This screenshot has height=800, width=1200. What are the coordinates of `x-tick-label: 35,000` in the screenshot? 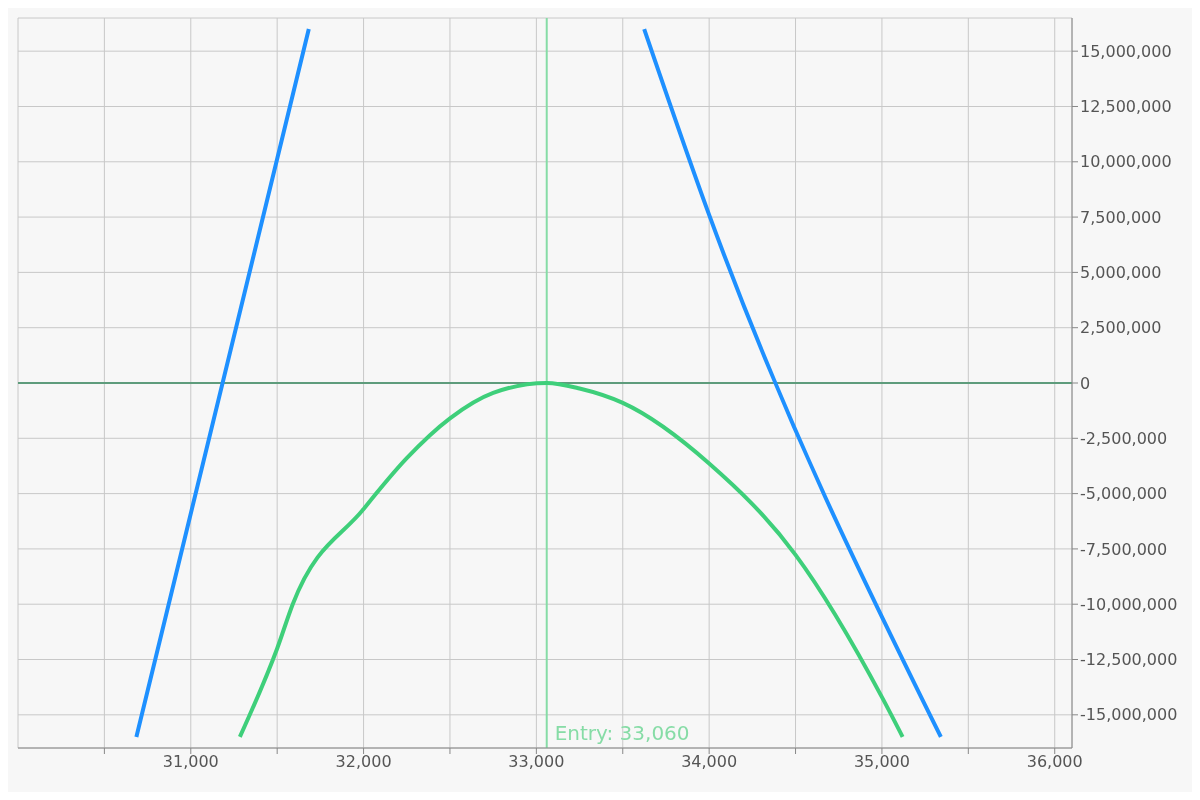 It's located at (881, 762).